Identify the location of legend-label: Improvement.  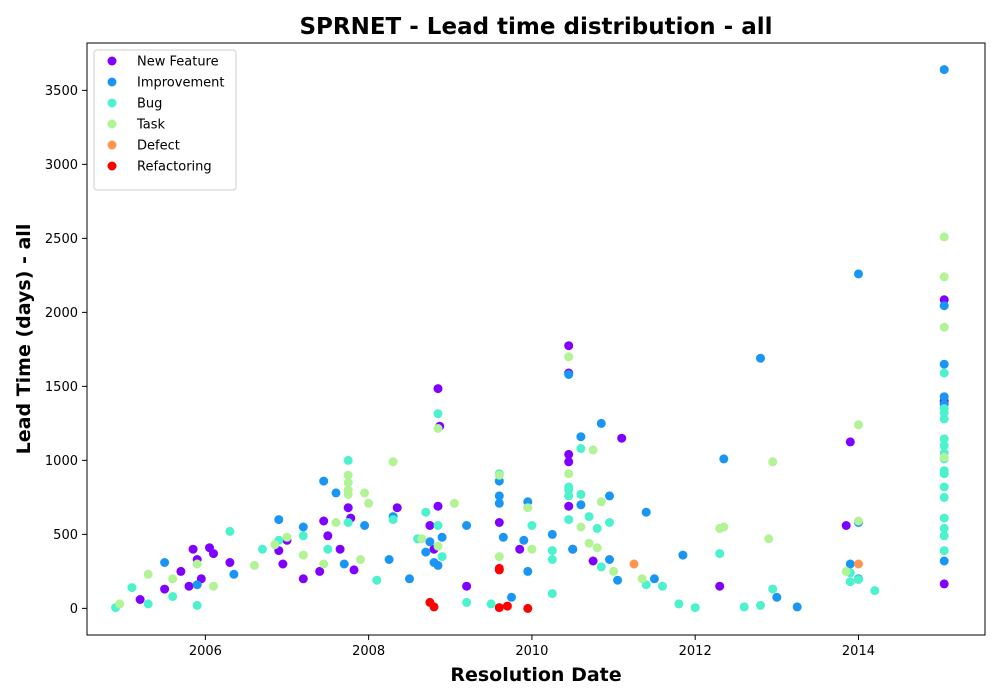
(180, 83).